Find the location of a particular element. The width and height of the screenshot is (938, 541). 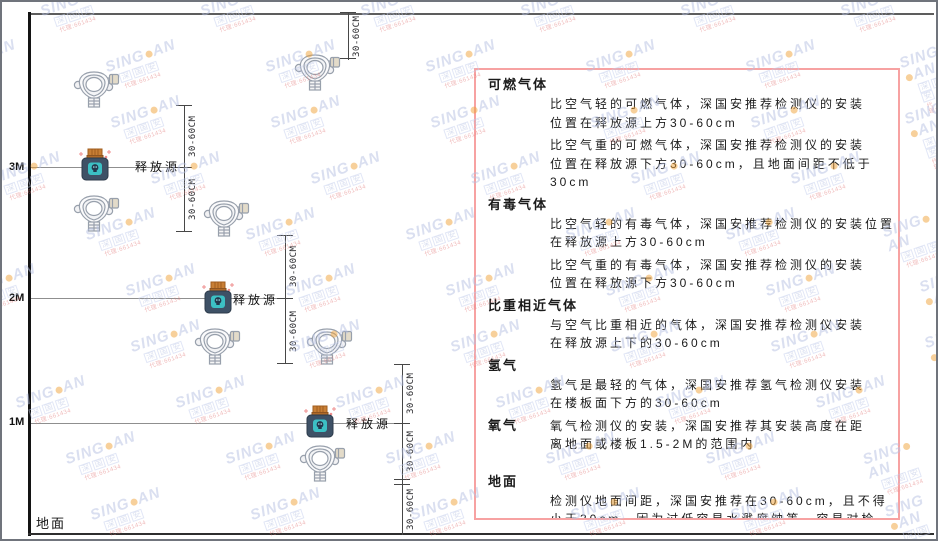

paragraph: 比空气重的有毒气体，深国安推荐检测仪的安装 位置在释放源下方30-60cm is located at coordinates (708, 274).